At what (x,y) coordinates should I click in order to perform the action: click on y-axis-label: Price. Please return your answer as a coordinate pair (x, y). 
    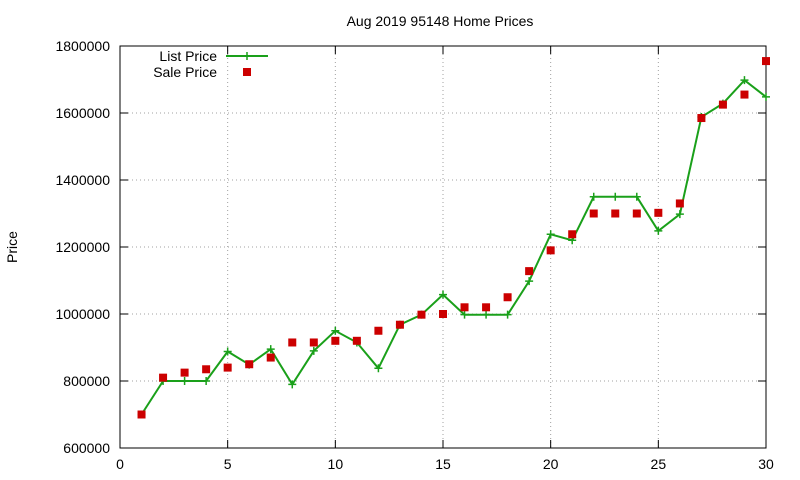
    Looking at the image, I should click on (12, 247).